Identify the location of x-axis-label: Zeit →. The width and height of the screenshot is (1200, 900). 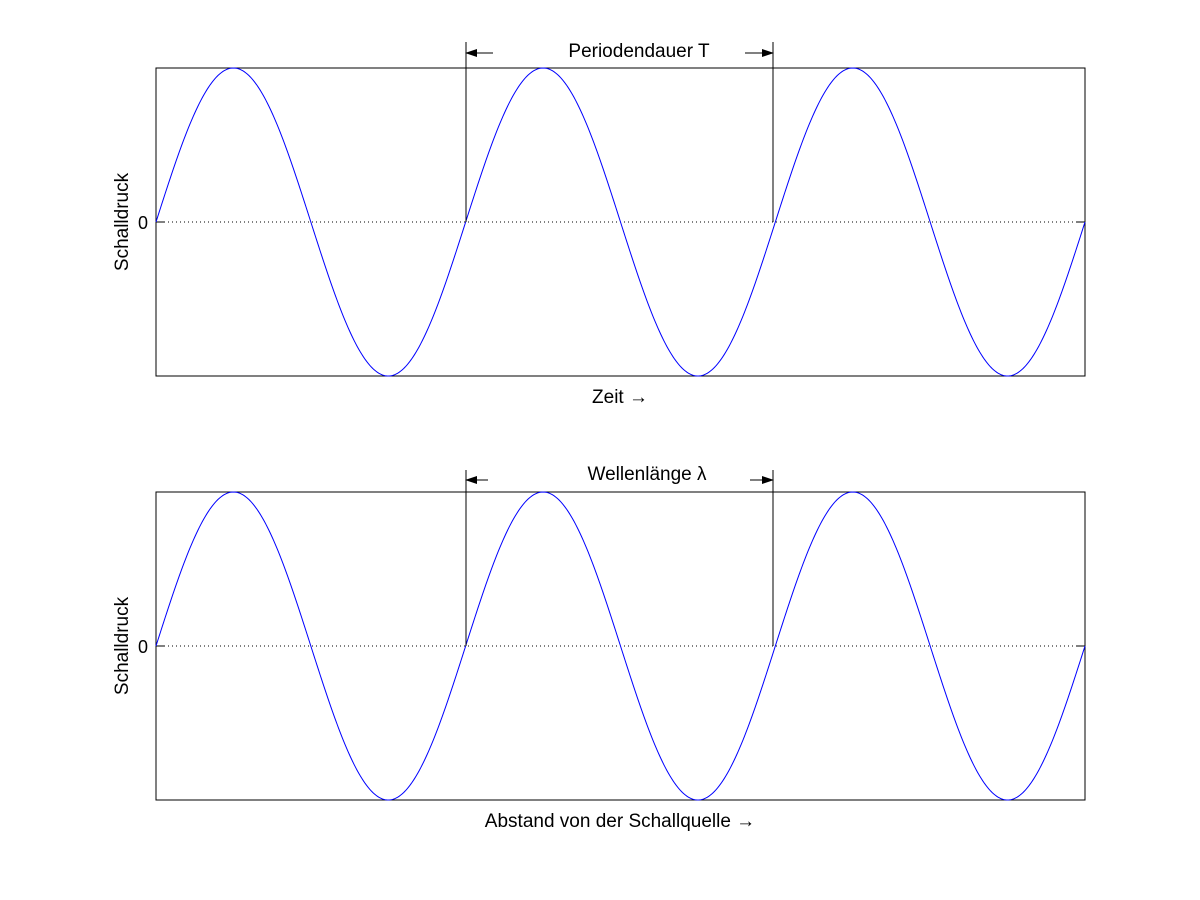
(620, 397).